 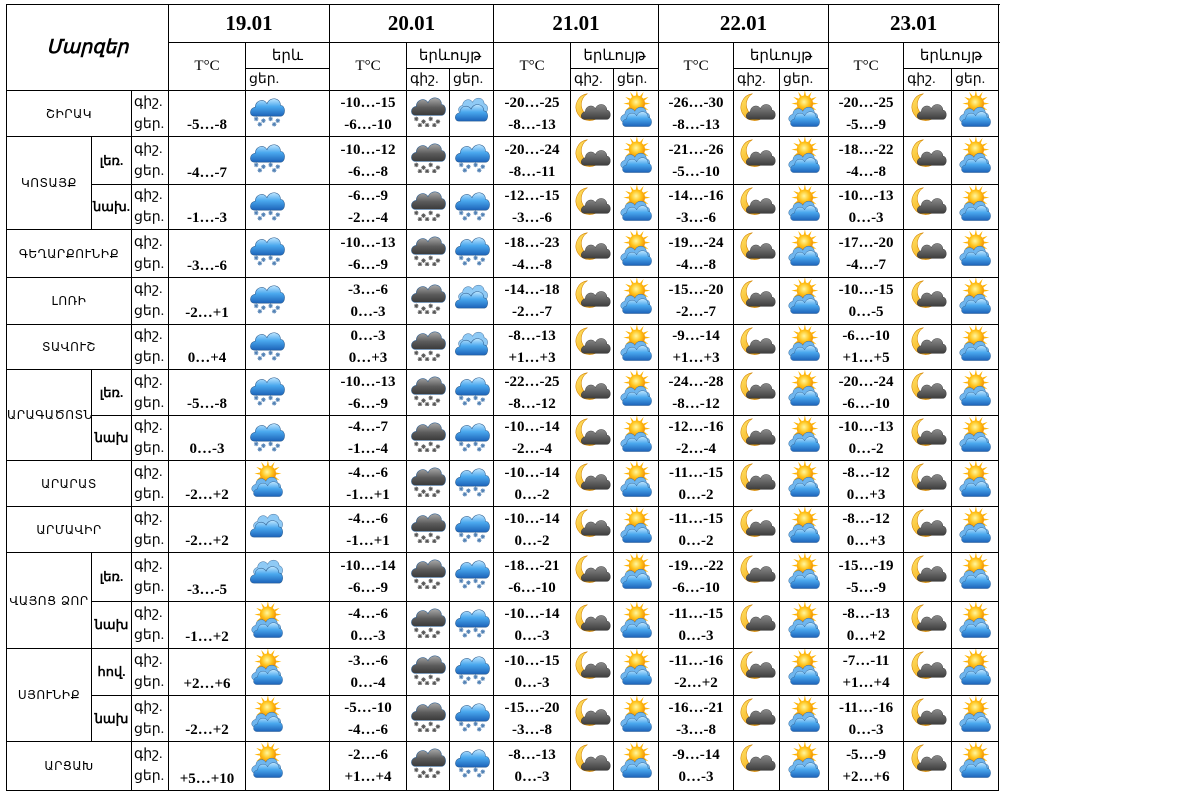 What do you see at coordinates (69, 253) in the screenshot?
I see `region-name: ԳԵՂԱՐՔՈՒՆԻՔ` at bounding box center [69, 253].